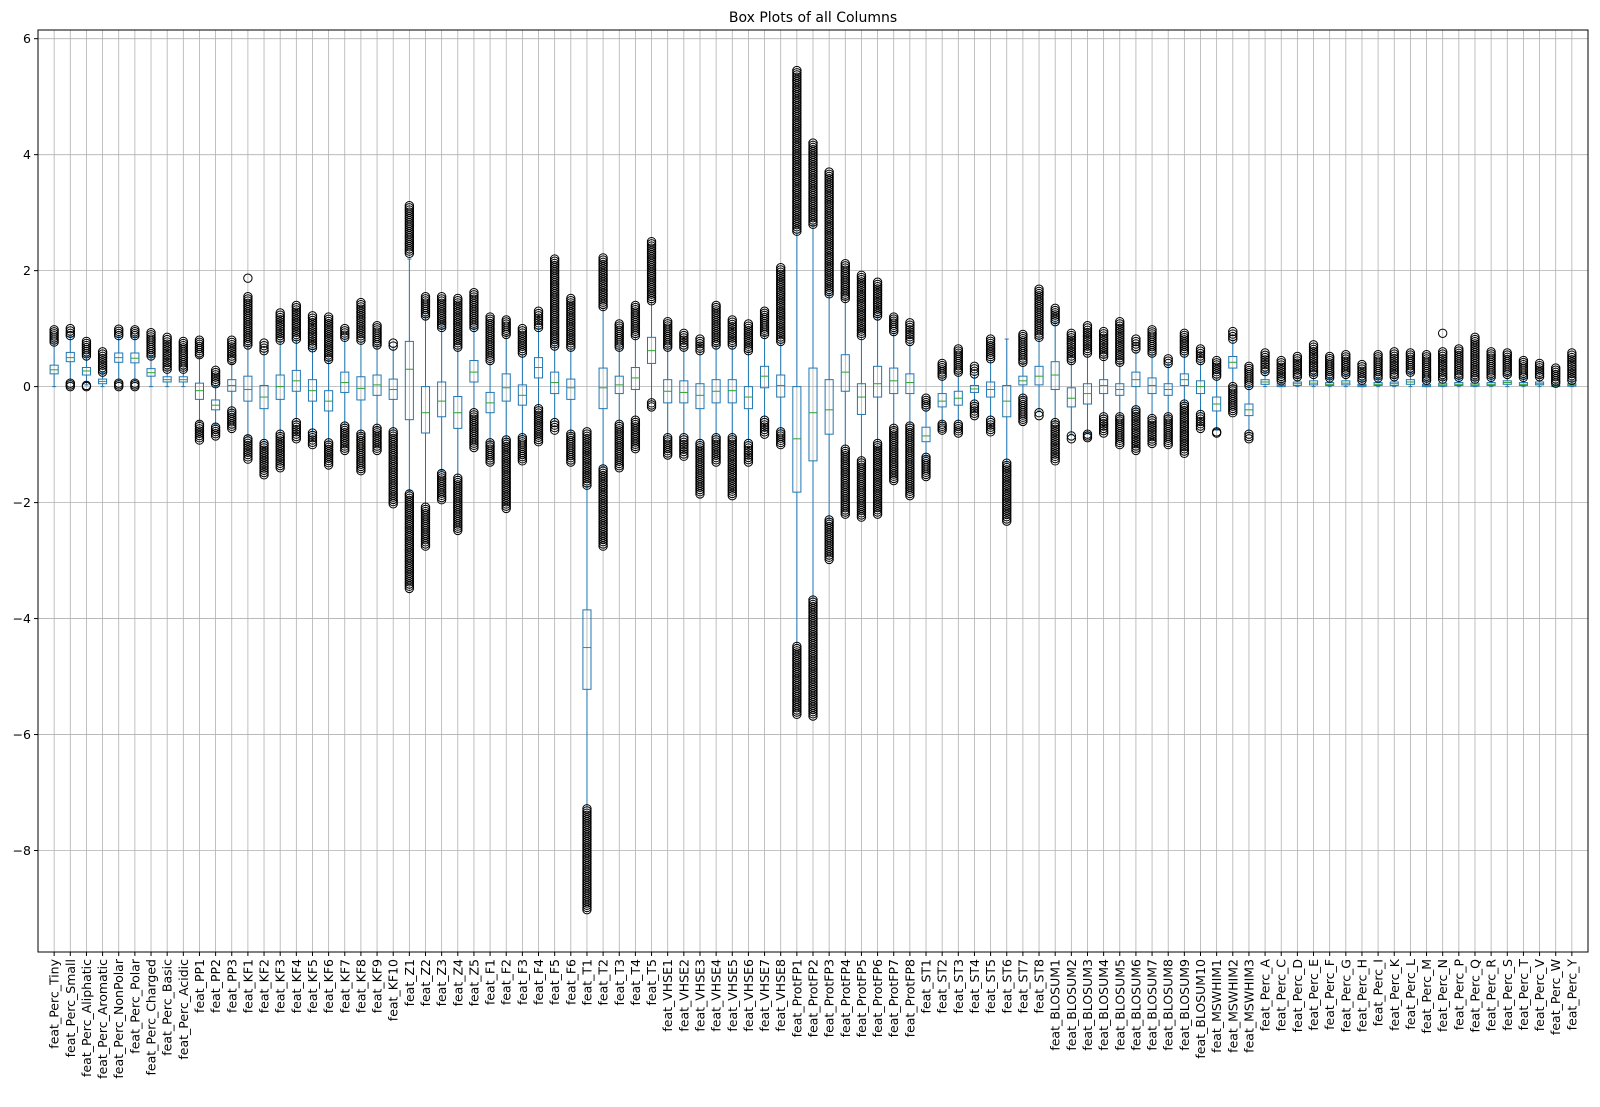 The image size is (1600, 1107). Describe the element at coordinates (1152, 386) in the screenshot. I see `box-feat_BLOSUM7` at that location.